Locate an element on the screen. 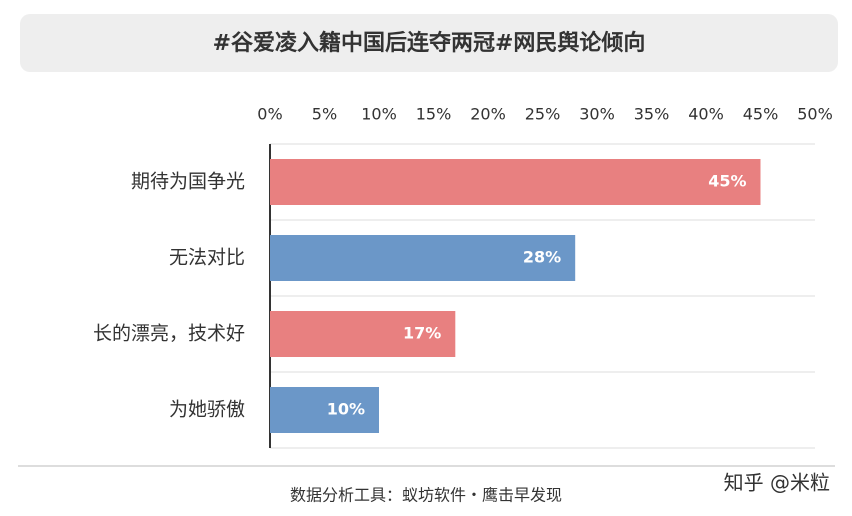  title-box is located at coordinates (429, 43).